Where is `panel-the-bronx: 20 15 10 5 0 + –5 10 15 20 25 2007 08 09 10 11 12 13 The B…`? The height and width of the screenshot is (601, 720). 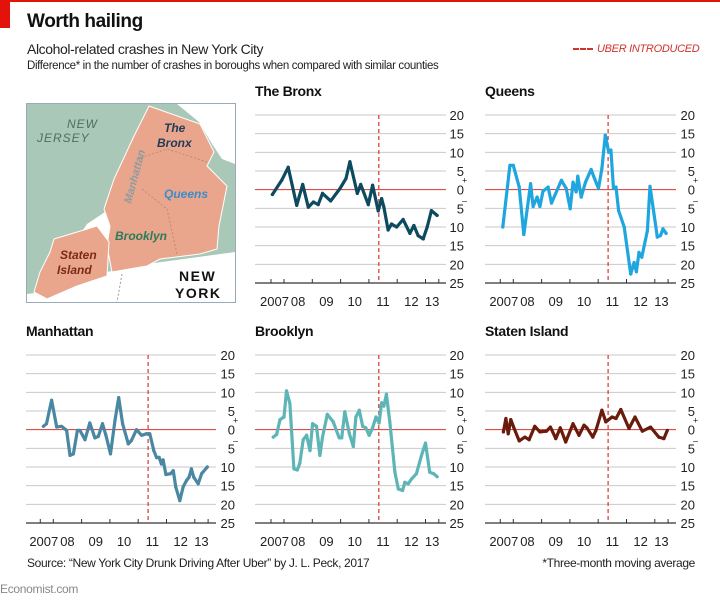
panel-the-bronx: 20 15 10 5 0 + –5 10 15 20 25 2007 08 09 10 11 12 13 The B… is located at coordinates (360, 195).